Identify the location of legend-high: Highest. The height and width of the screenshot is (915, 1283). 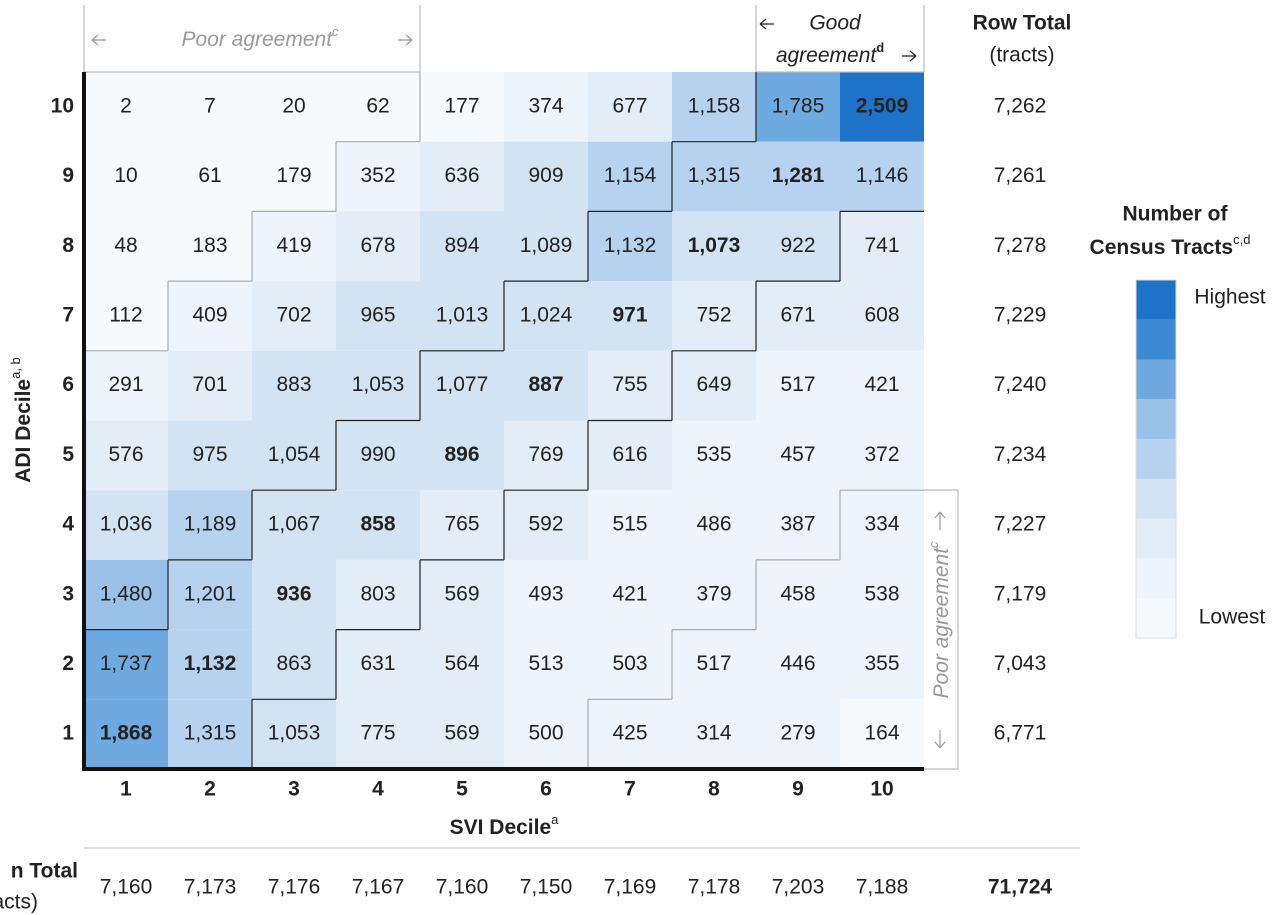
(1229, 297).